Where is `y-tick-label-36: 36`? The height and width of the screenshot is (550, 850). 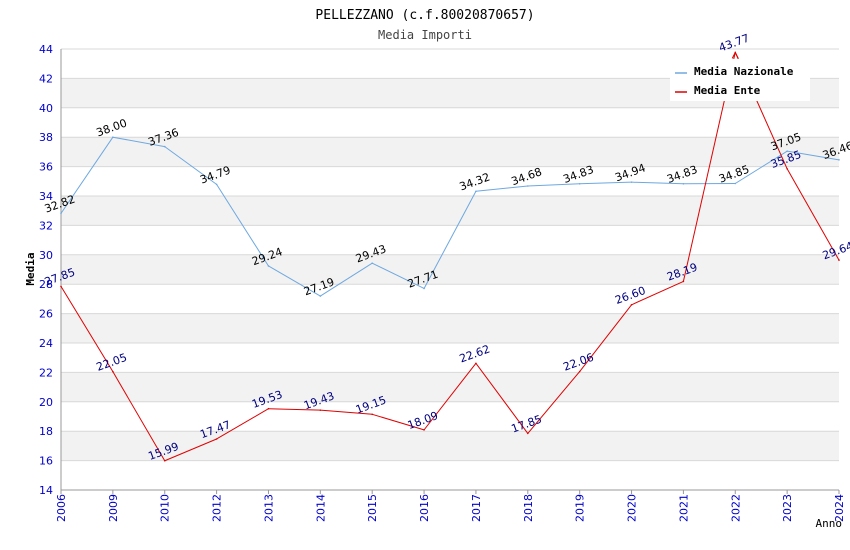 y-tick-label-36: 36 is located at coordinates (46, 167).